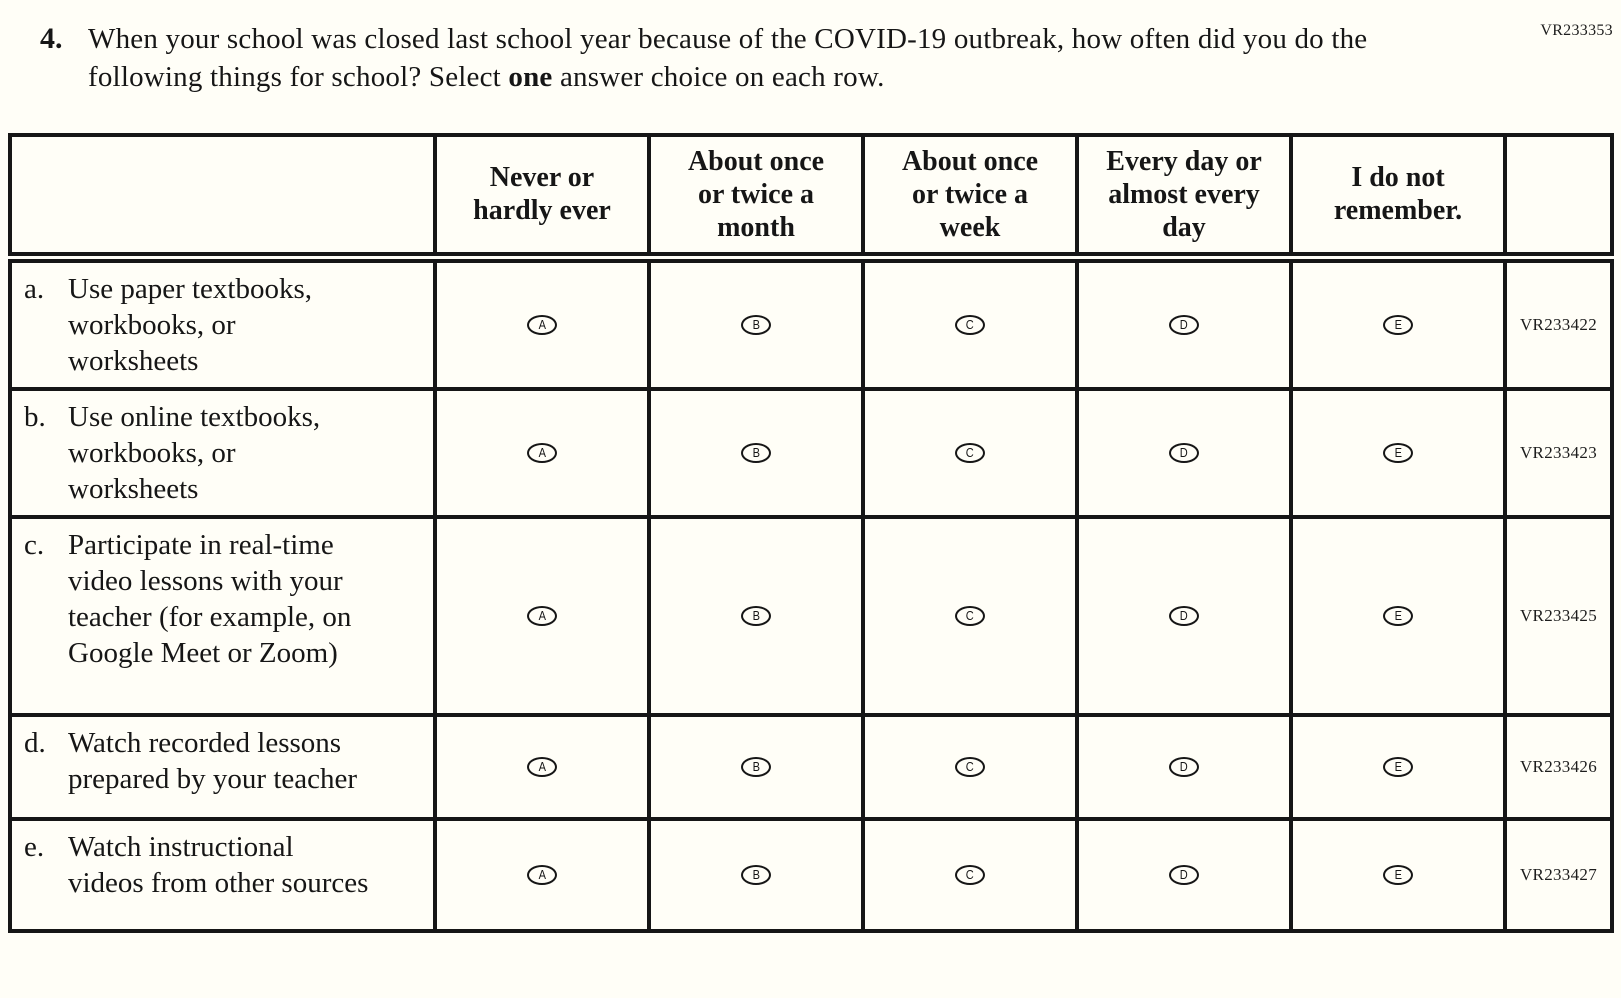 This screenshot has width=1621, height=998. What do you see at coordinates (34, 846) in the screenshot?
I see `row-letter: e.` at bounding box center [34, 846].